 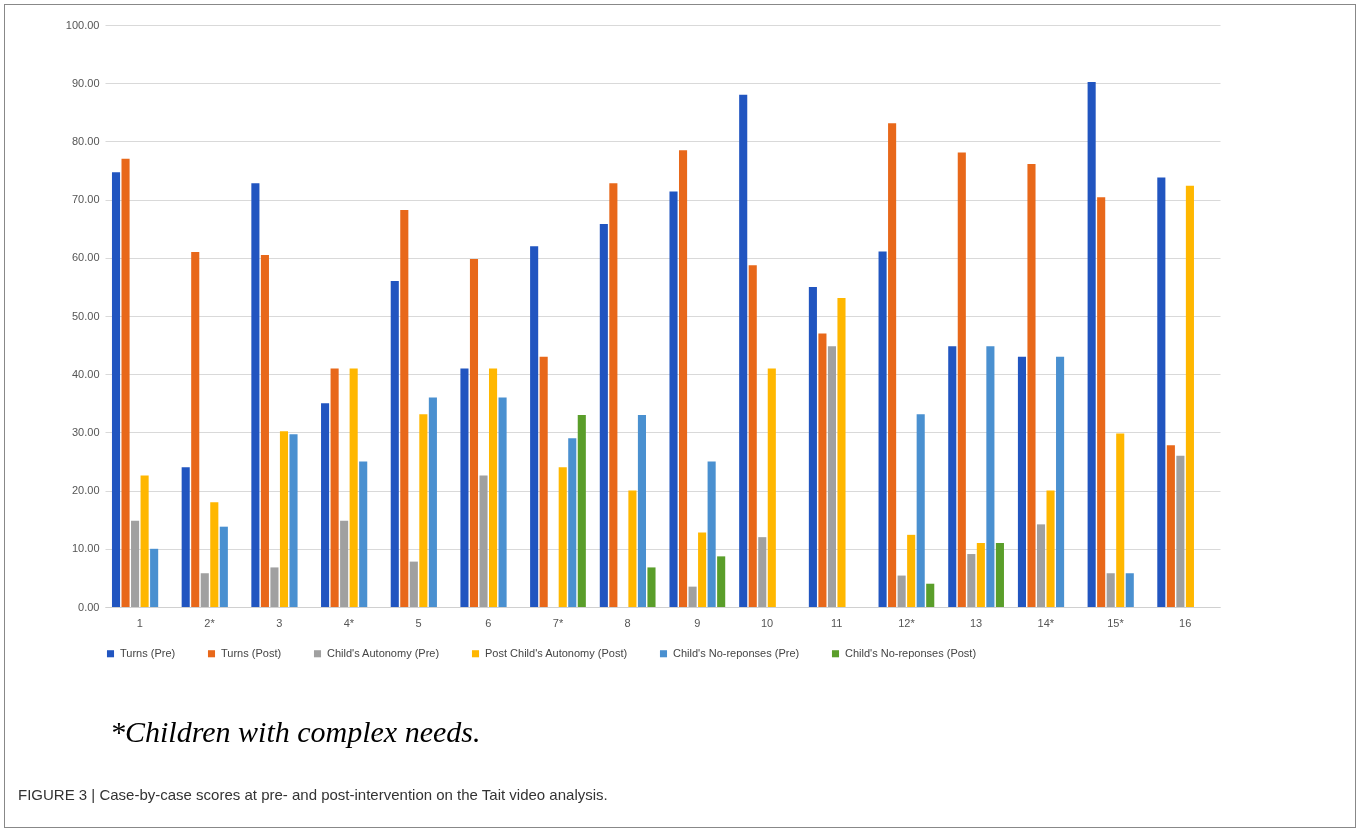 I want to click on legend-label: Child's No-reponses (Pre), so click(x=736, y=652).